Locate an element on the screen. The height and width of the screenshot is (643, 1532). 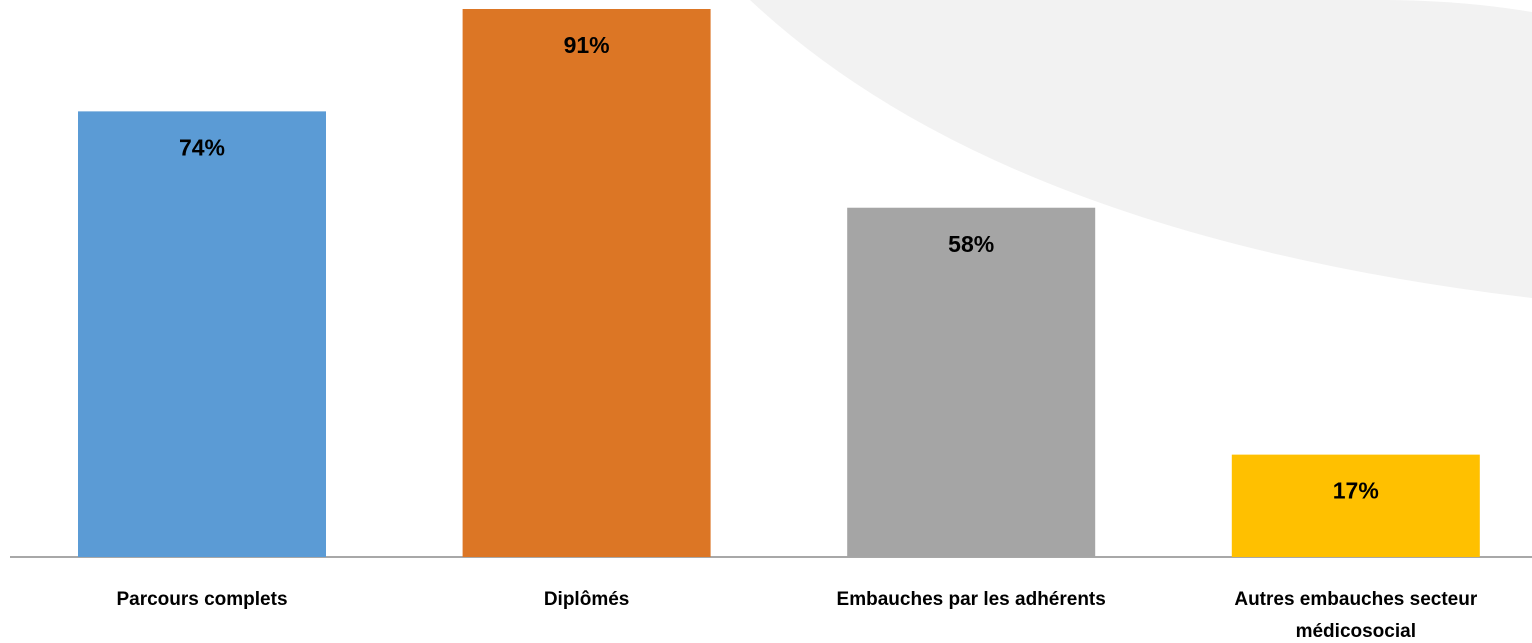
x-tick-label: Embauches par les adhérents is located at coordinates (971, 599).